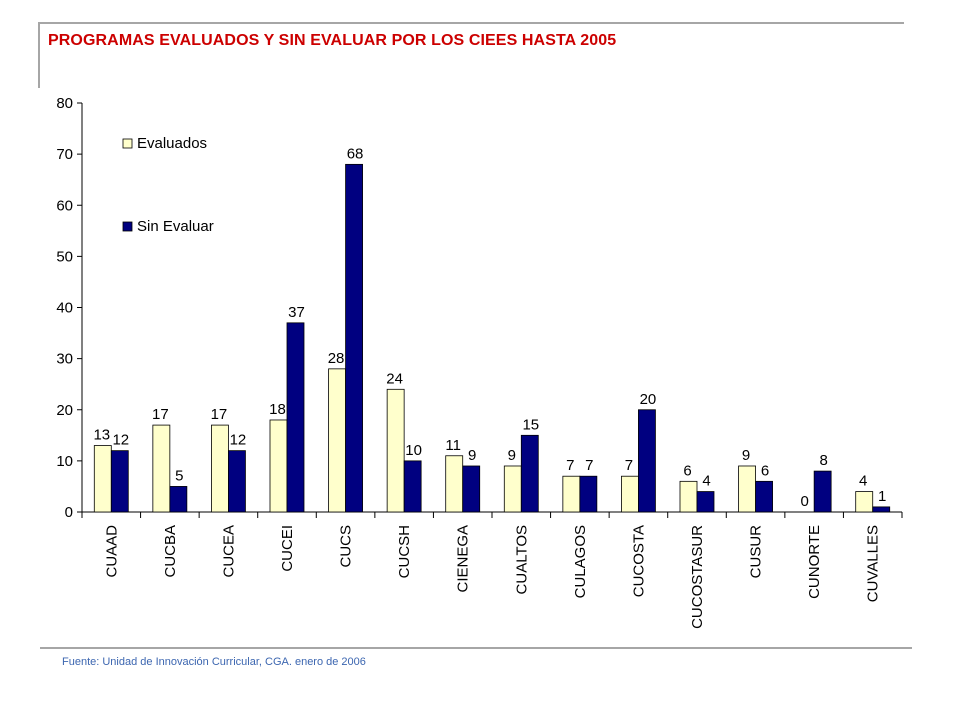 The height and width of the screenshot is (720, 960). Describe the element at coordinates (168, 185) in the screenshot. I see `chart-legend: Evaluados Sin Evaluar` at that location.